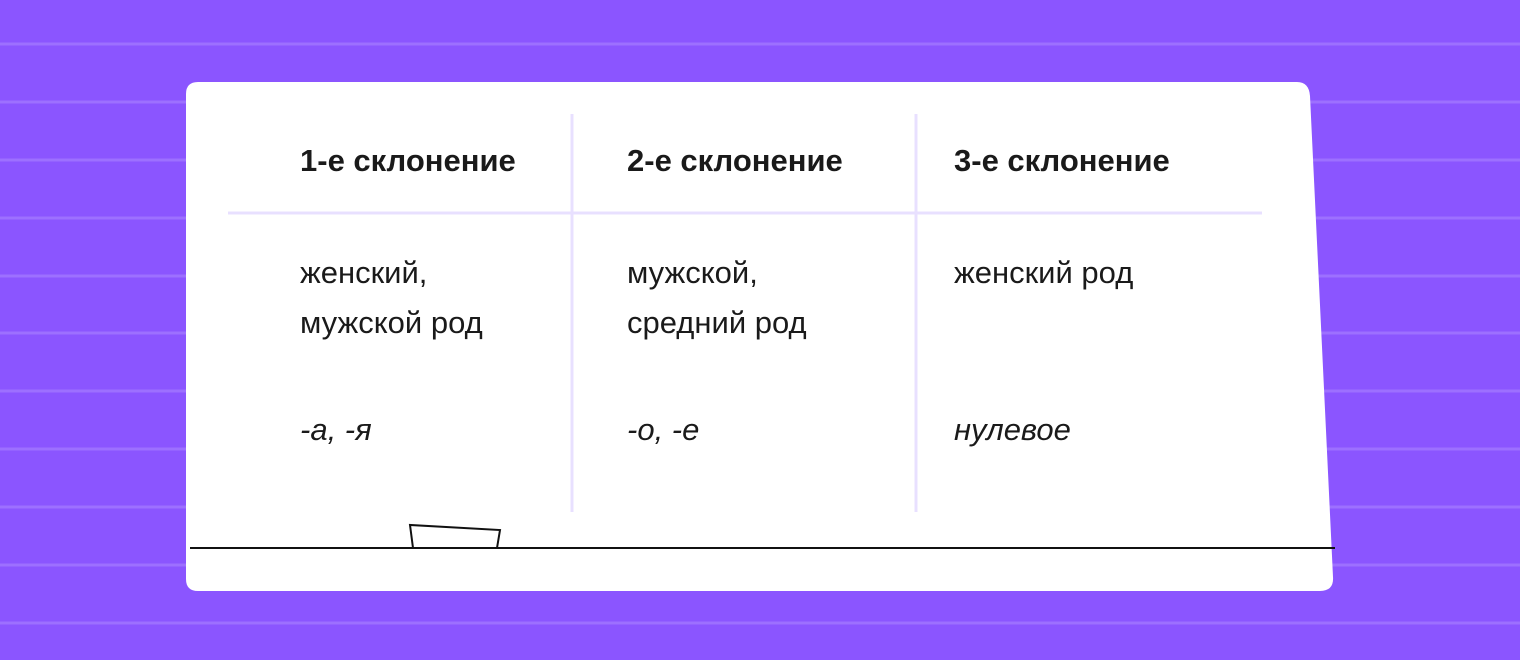  What do you see at coordinates (408, 160) in the screenshot?
I see `header-declension-1: 1-е склонение` at bounding box center [408, 160].